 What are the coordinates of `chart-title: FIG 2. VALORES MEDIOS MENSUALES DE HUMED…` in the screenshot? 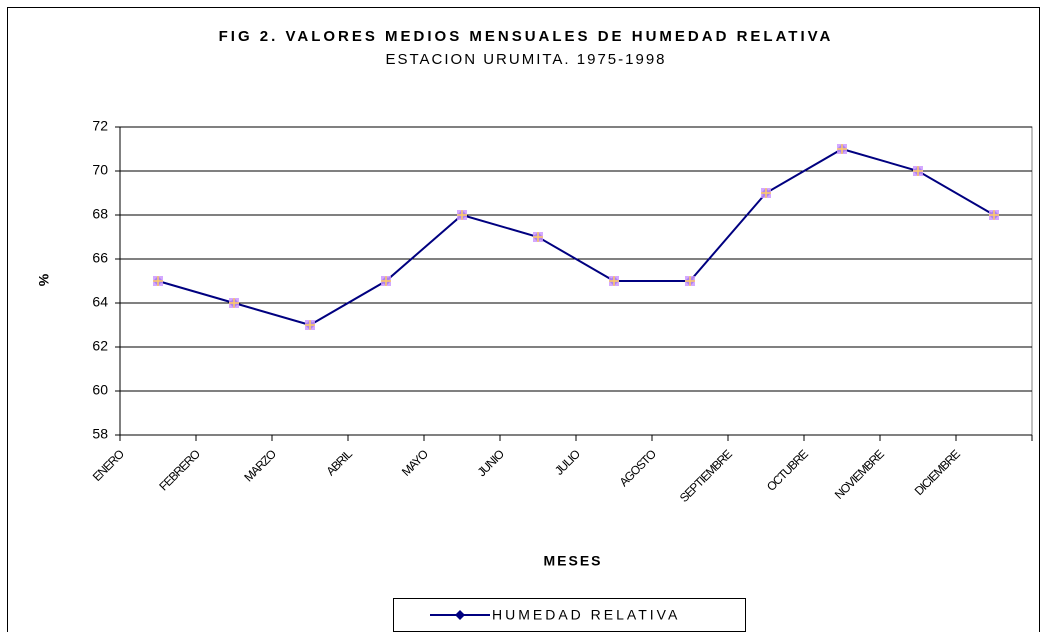 It's located at (526, 36).